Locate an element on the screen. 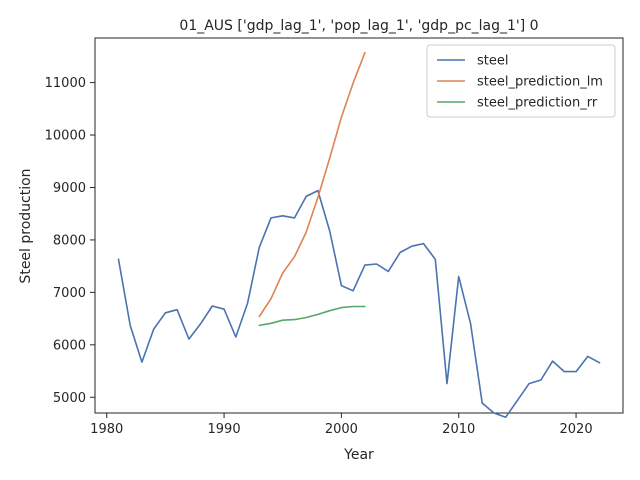  y-axis: 5000 6000 7000 8000 9000 10000 11000 is located at coordinates (70, 241).